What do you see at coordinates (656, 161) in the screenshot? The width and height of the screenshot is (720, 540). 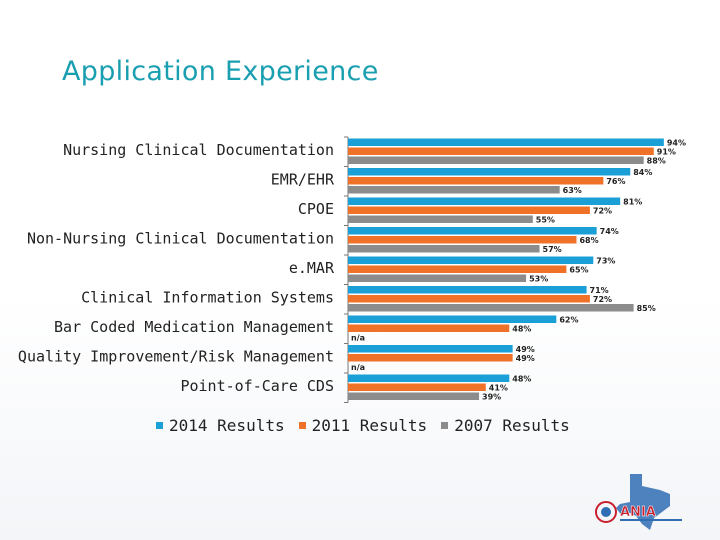 I see `data-label: 88%` at bounding box center [656, 161].